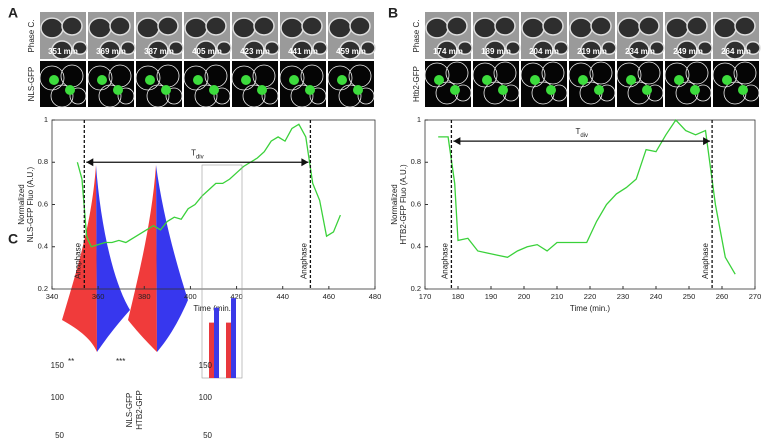  I want to click on time-label: 234 min, so click(640, 51).